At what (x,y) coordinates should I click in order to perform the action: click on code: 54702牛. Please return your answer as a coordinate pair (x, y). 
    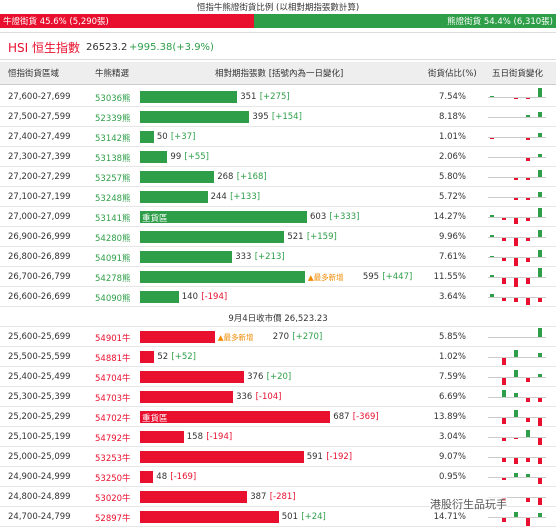
    Looking at the image, I should click on (113, 419).